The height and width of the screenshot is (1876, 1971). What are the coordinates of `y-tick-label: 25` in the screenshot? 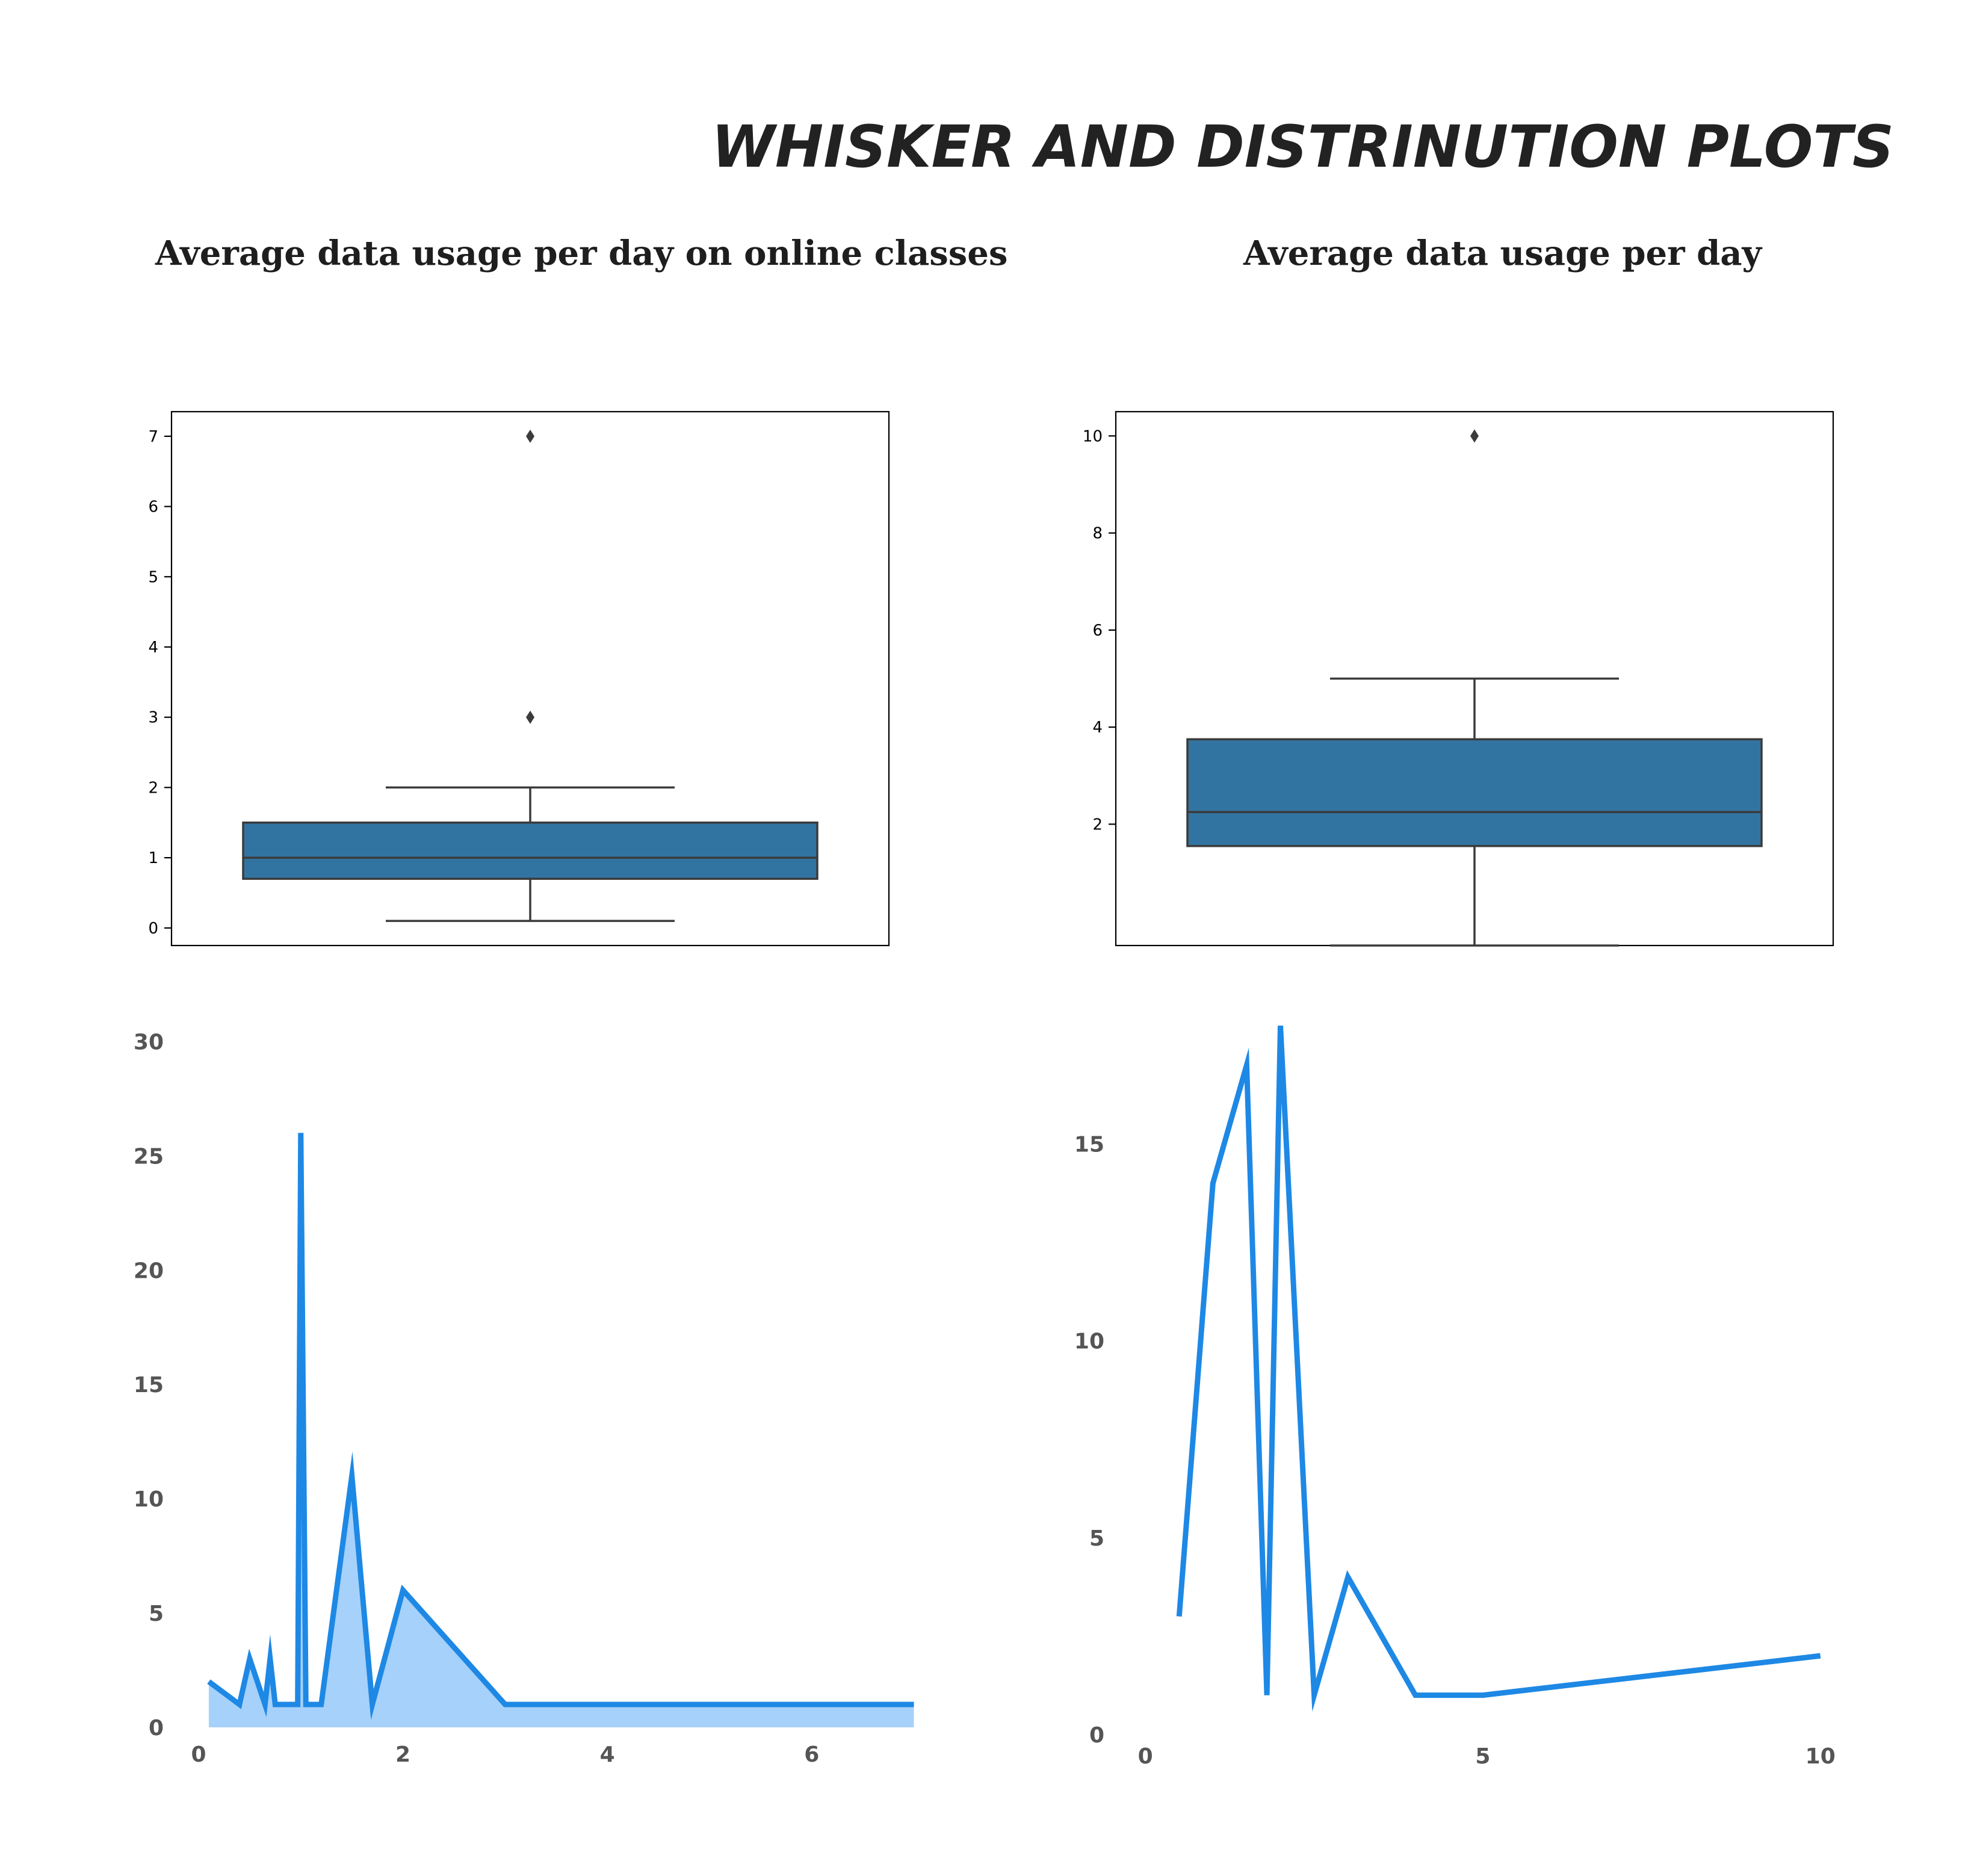 It's located at (149, 1157).